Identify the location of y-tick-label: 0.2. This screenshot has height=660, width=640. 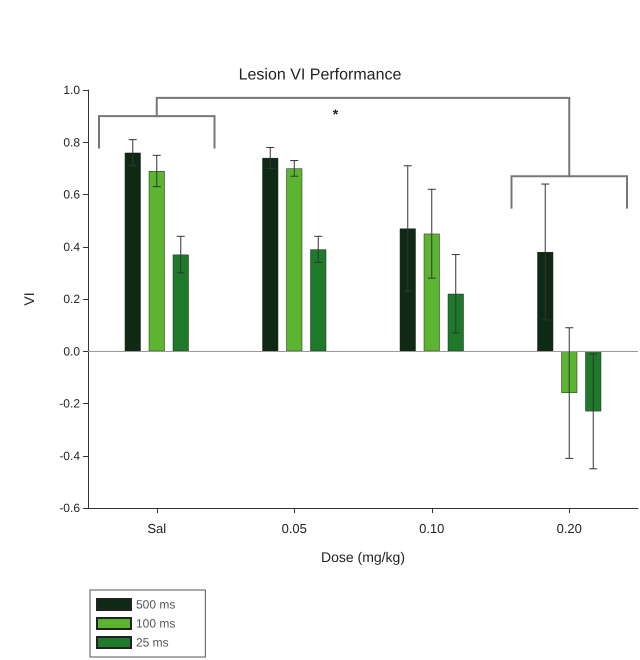
(71, 299).